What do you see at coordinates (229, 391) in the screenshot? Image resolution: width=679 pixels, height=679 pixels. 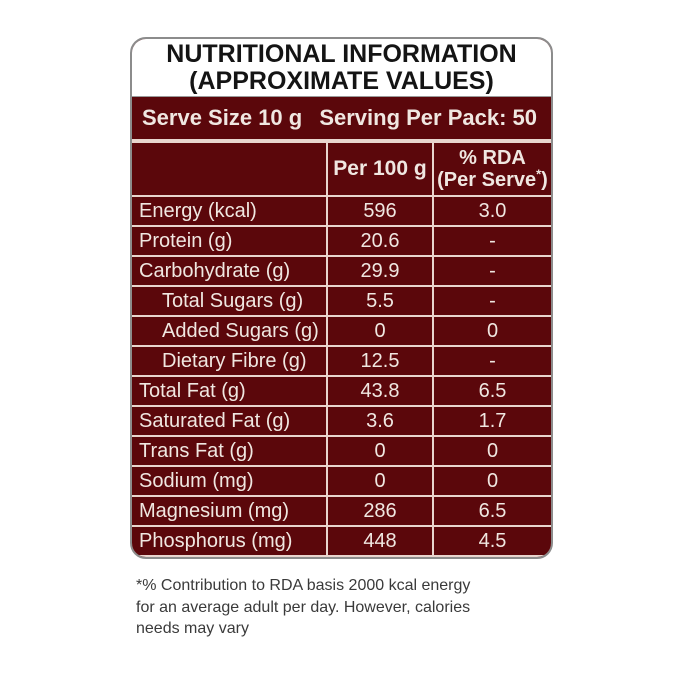 I see `nutrient-label: Total Fat (g)` at bounding box center [229, 391].